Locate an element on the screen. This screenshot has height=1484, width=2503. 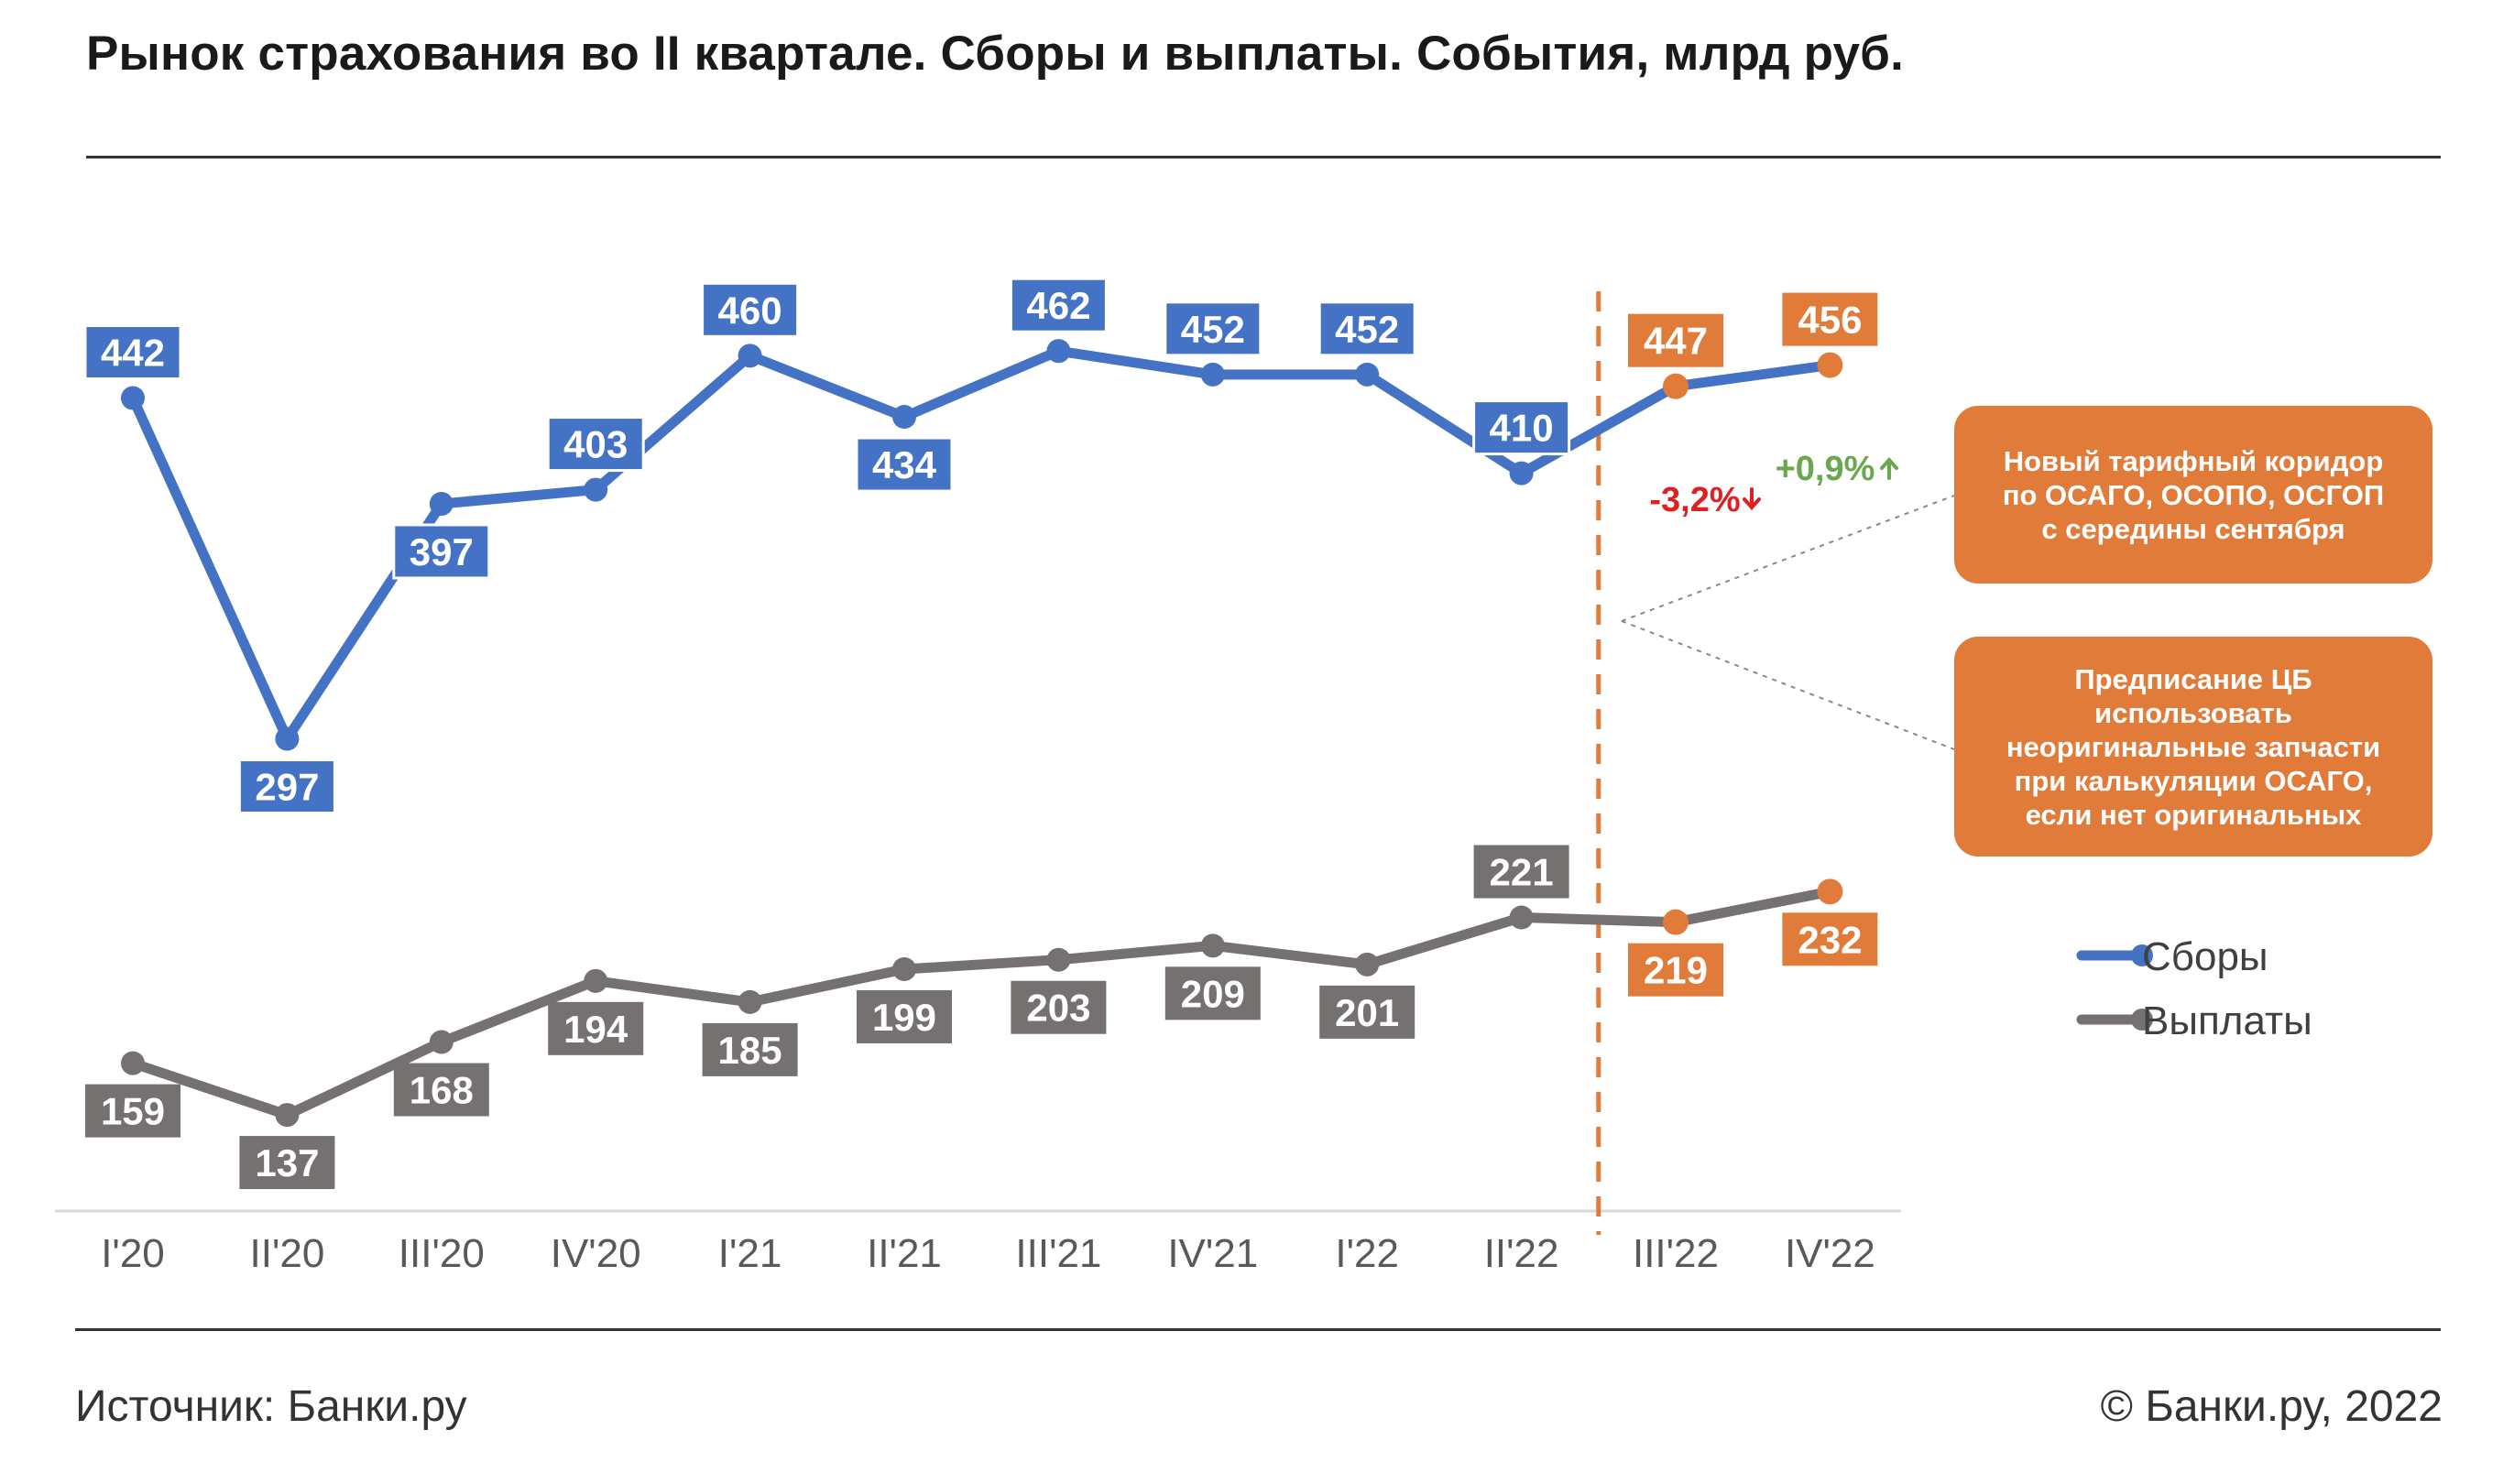
data-label-payouts: 221 is located at coordinates (1521, 872).